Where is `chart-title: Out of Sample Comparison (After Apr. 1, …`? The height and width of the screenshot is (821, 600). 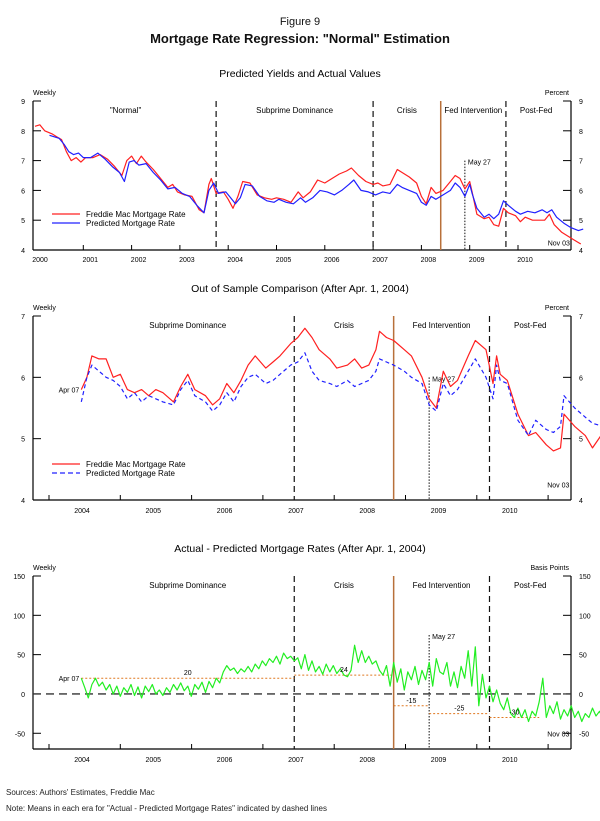
chart-title: Out of Sample Comparison (After Apr. 1, … is located at coordinates (300, 289).